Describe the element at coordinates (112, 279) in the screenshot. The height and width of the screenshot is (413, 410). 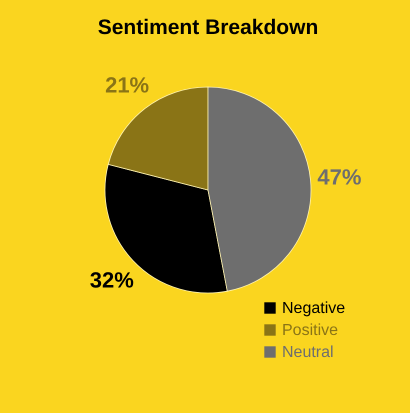
I see `data-label: 32%` at that location.